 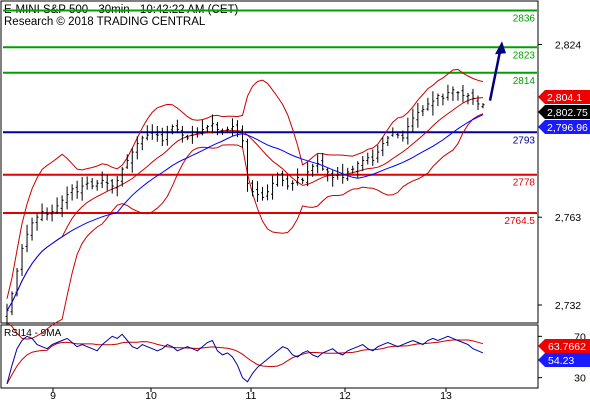 I want to click on rsi-value-box: 54.23, so click(x=564, y=360).